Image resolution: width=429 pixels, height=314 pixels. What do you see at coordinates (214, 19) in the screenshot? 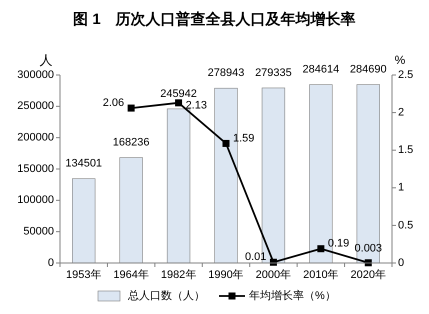
I see `chart-title: 图 1 历次人口普查全县人口及年均增长率` at bounding box center [214, 19].